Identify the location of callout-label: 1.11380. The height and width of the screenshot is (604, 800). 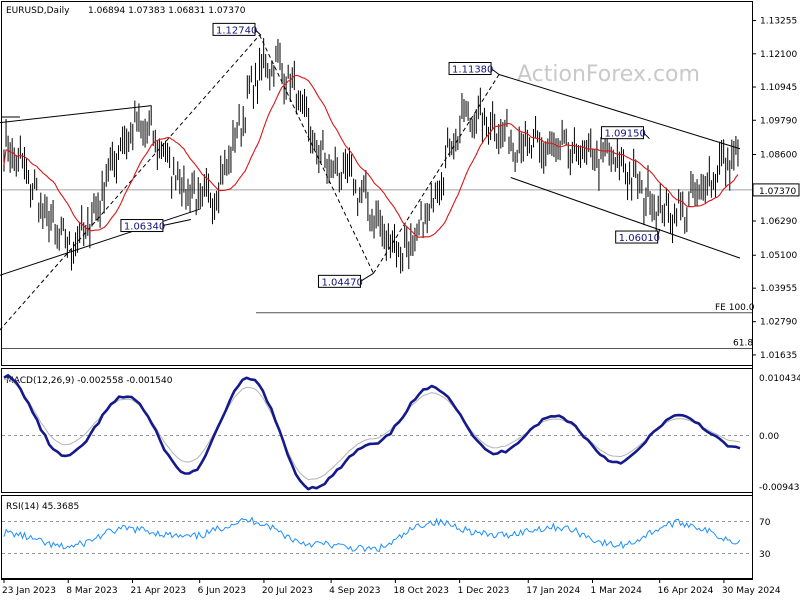
(472, 70).